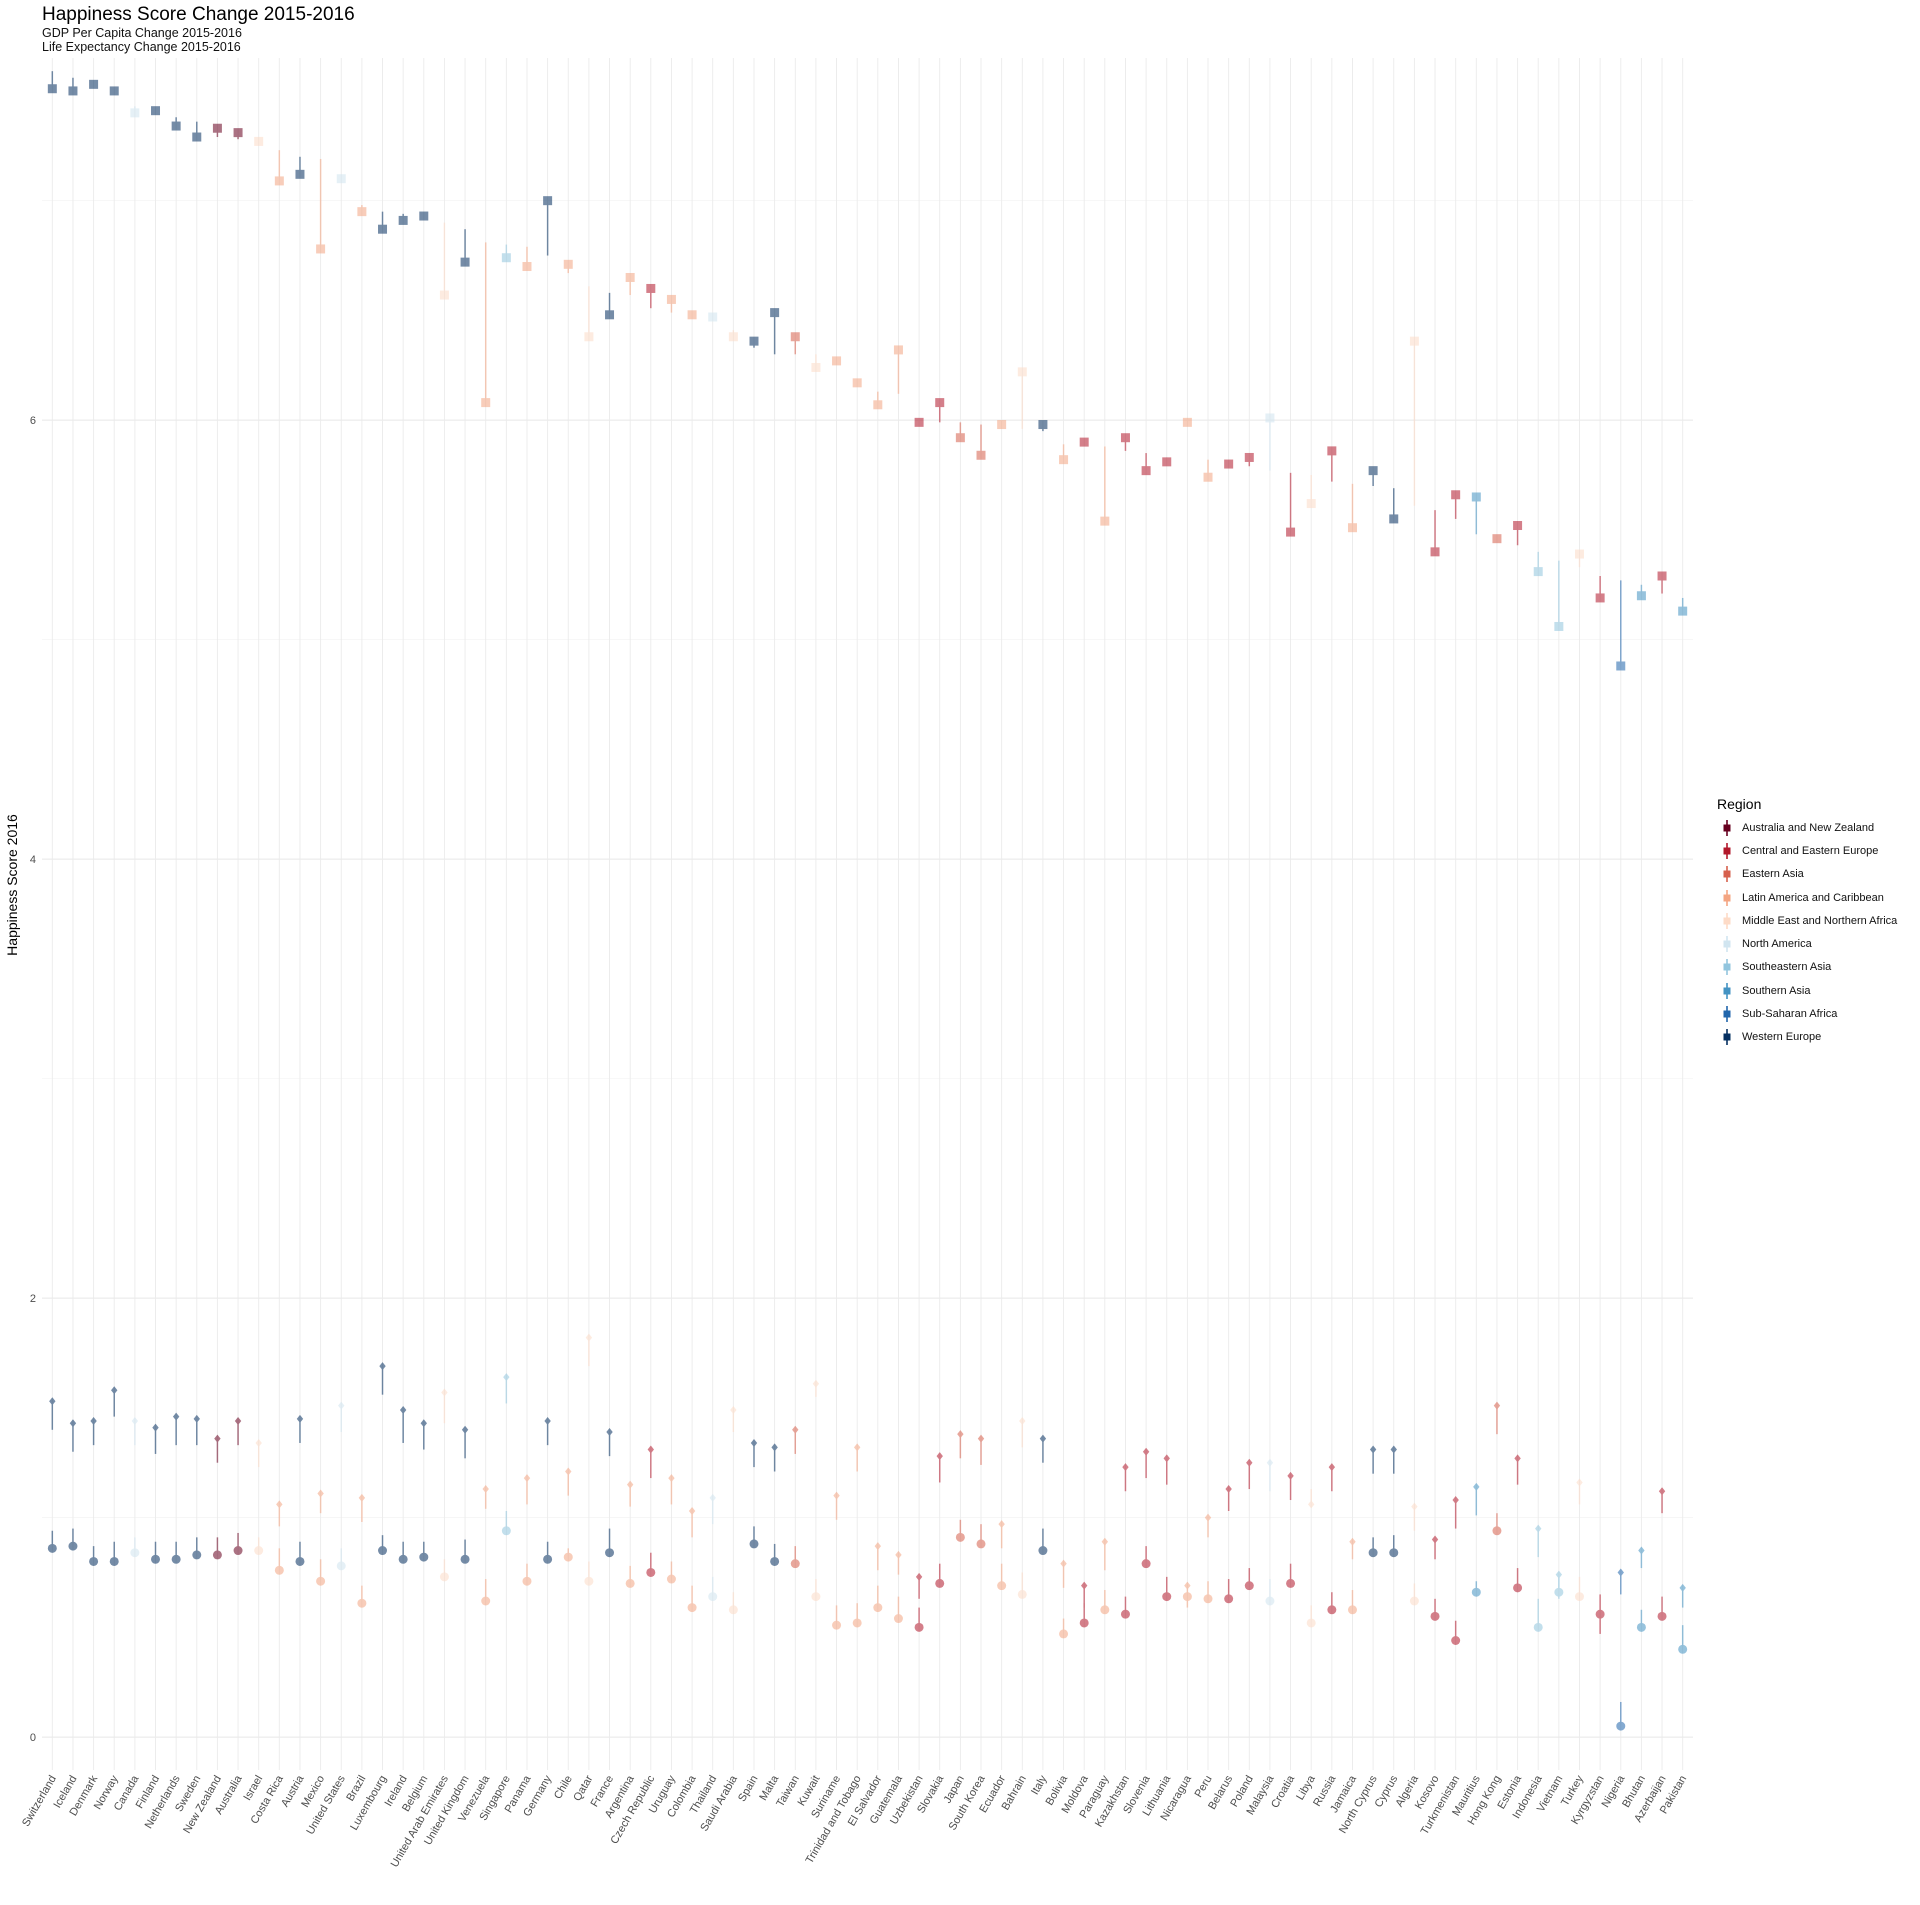  What do you see at coordinates (33, 1299) in the screenshot?
I see `y-tick-label: 2` at bounding box center [33, 1299].